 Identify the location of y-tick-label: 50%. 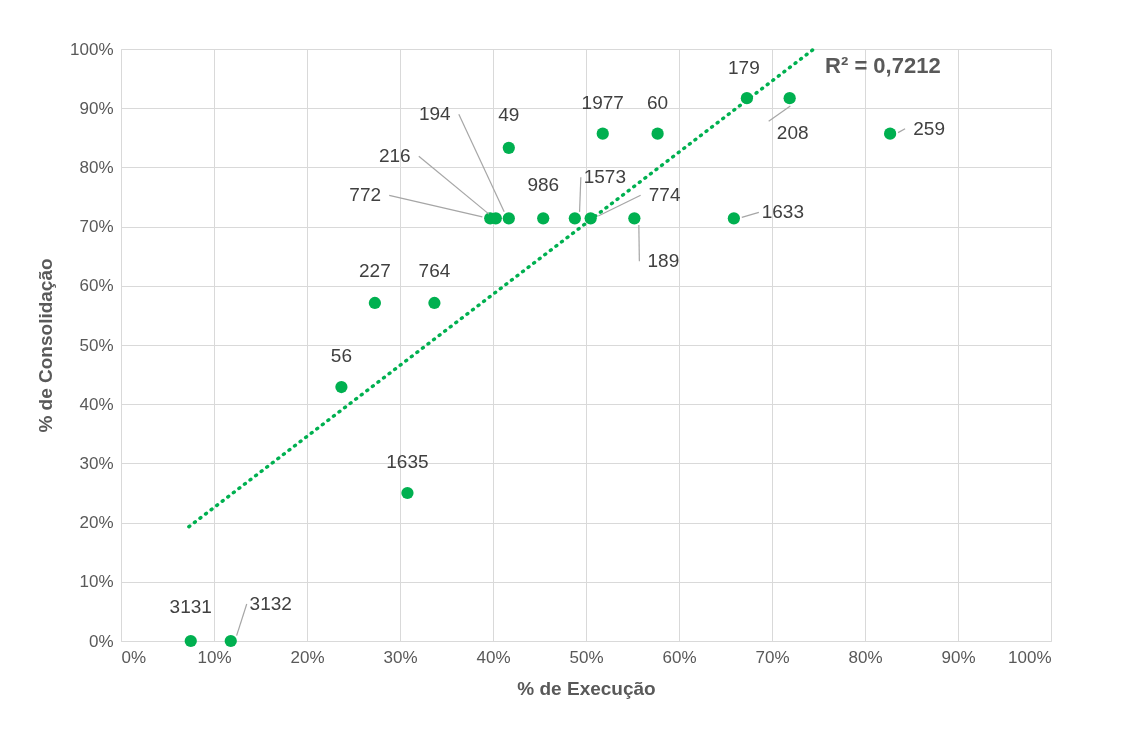
(96, 345).